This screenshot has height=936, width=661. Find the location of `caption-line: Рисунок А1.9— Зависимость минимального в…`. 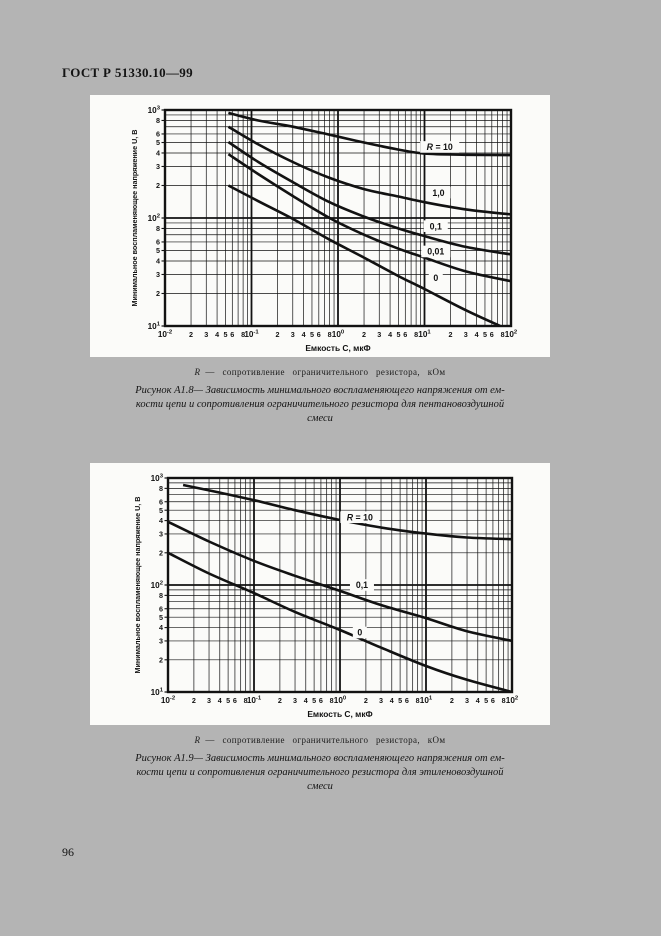

caption-line: Рисунок А1.9— Зависимость минимального в… is located at coordinates (320, 758).